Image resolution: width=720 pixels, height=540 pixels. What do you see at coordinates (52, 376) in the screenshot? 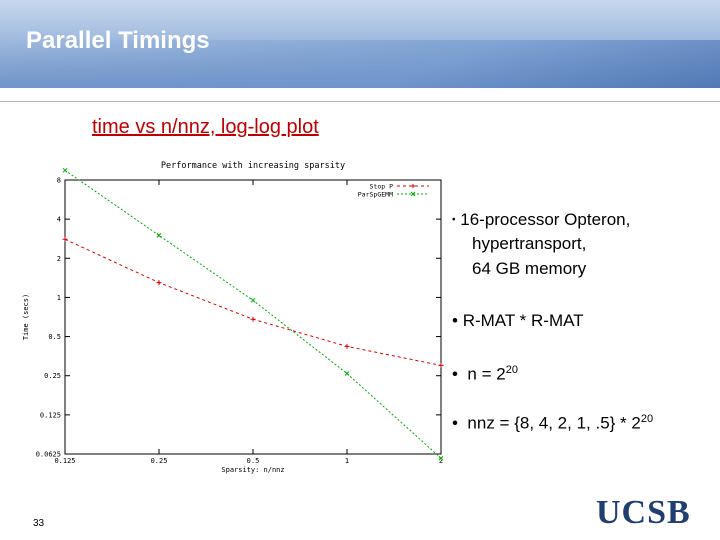
I see `y-tick-label: 0.25` at bounding box center [52, 376].